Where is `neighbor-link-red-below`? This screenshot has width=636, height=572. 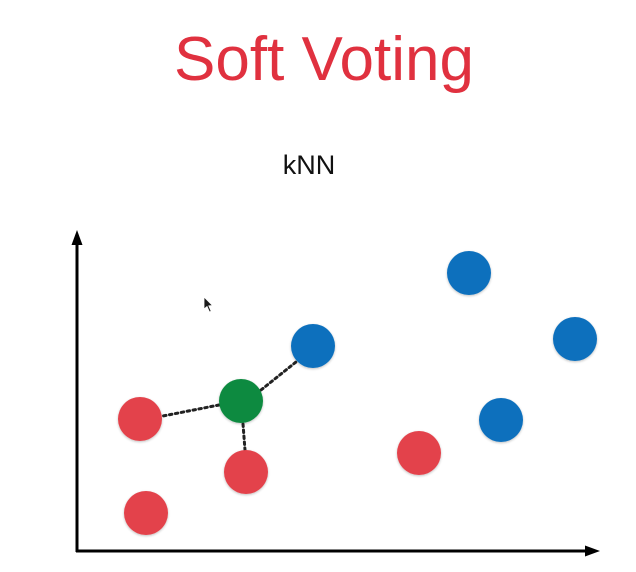 neighbor-link-red-below is located at coordinates (244, 437).